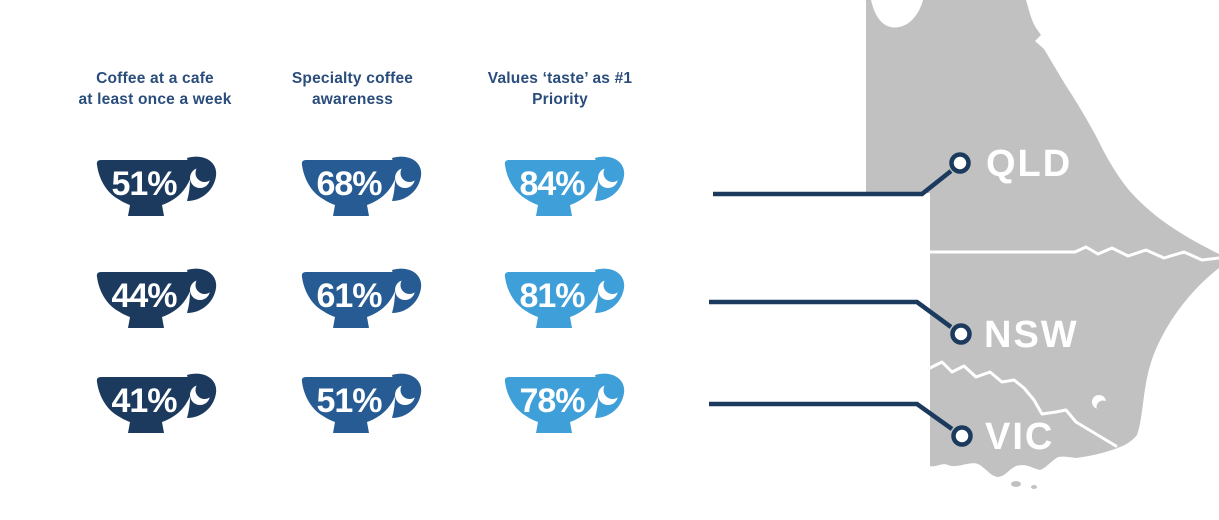  Describe the element at coordinates (1073, 253) in the screenshot. I see `state-border-qld-nsw` at that location.